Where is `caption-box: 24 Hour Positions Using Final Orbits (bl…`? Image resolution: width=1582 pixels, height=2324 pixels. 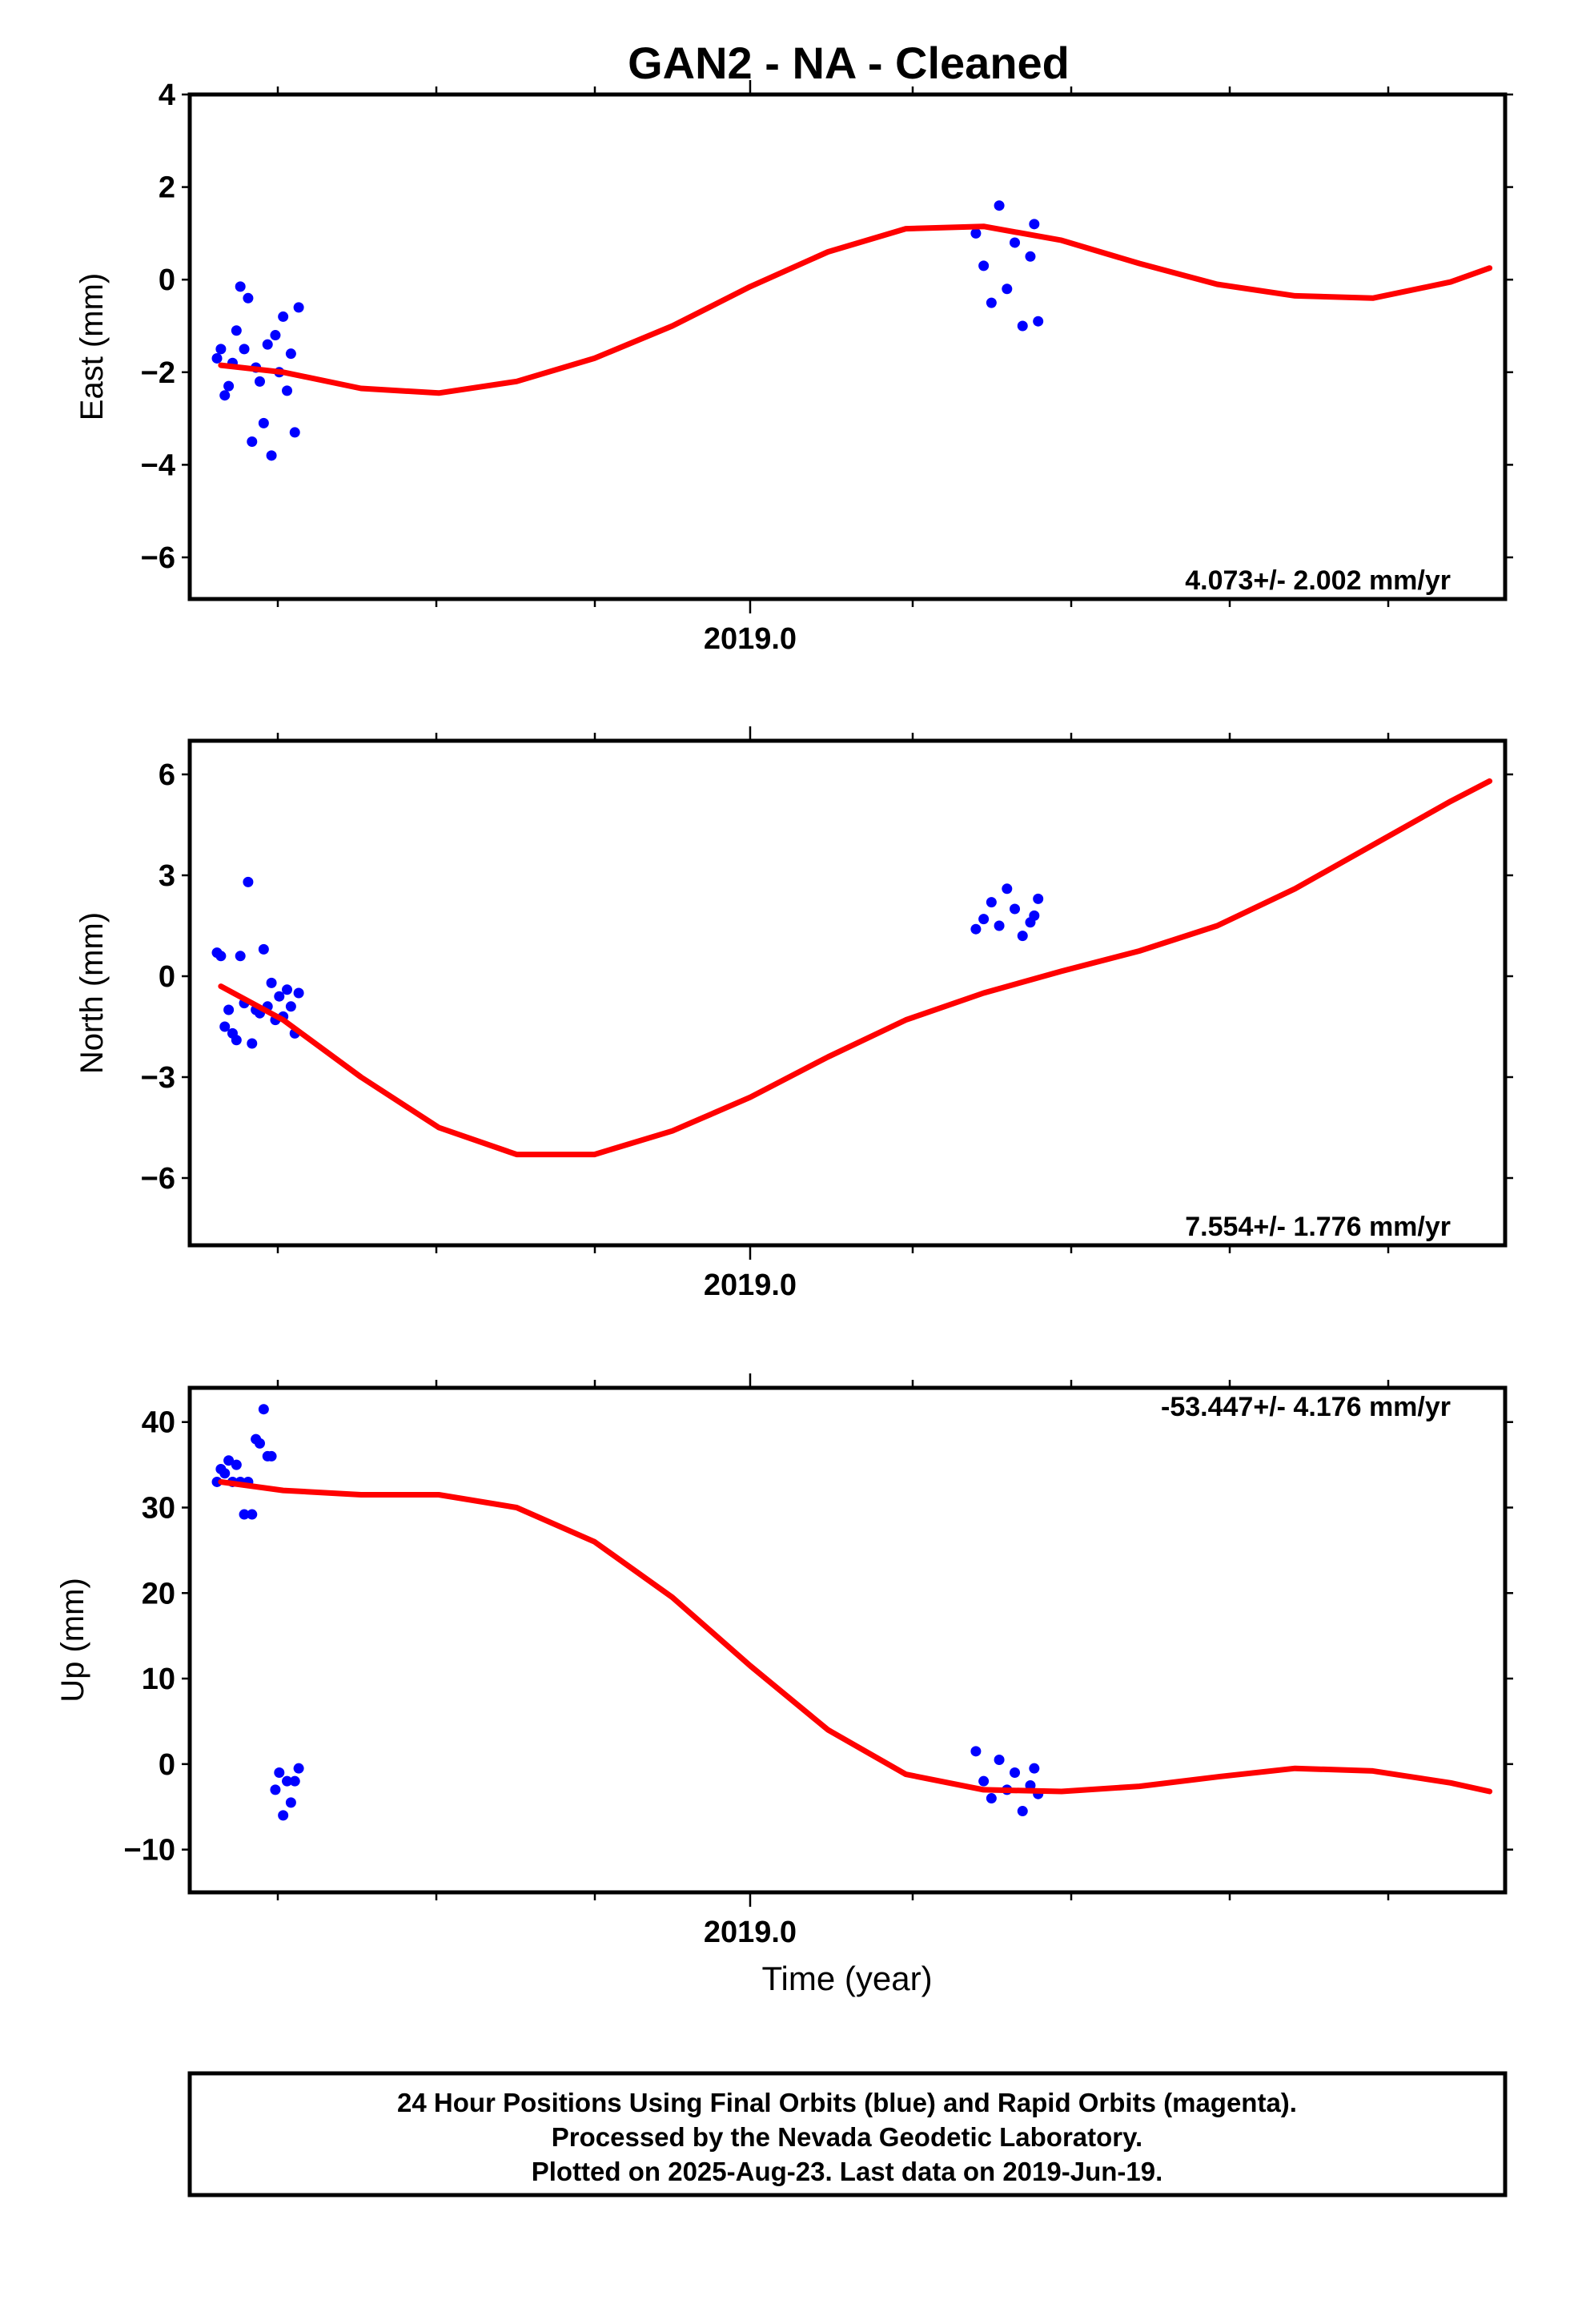 caption-box: 24 Hour Positions Using Final Orbits (bl… is located at coordinates (847, 2134).